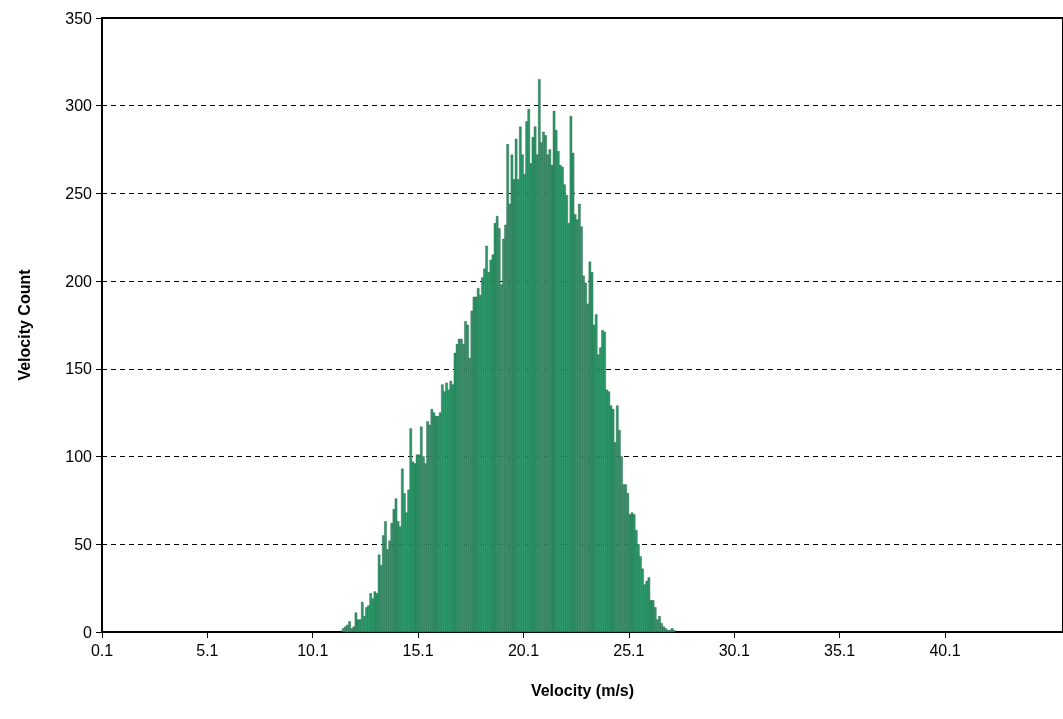 This screenshot has width=1063, height=719. I want to click on x-tick-label: 35.1, so click(840, 650).